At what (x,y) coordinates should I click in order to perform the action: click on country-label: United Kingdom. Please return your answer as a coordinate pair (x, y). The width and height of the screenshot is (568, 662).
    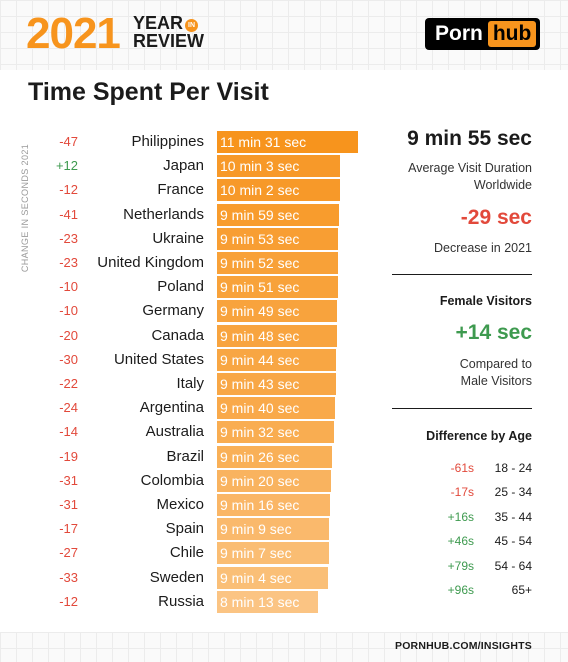
    Looking at the image, I should click on (150, 262).